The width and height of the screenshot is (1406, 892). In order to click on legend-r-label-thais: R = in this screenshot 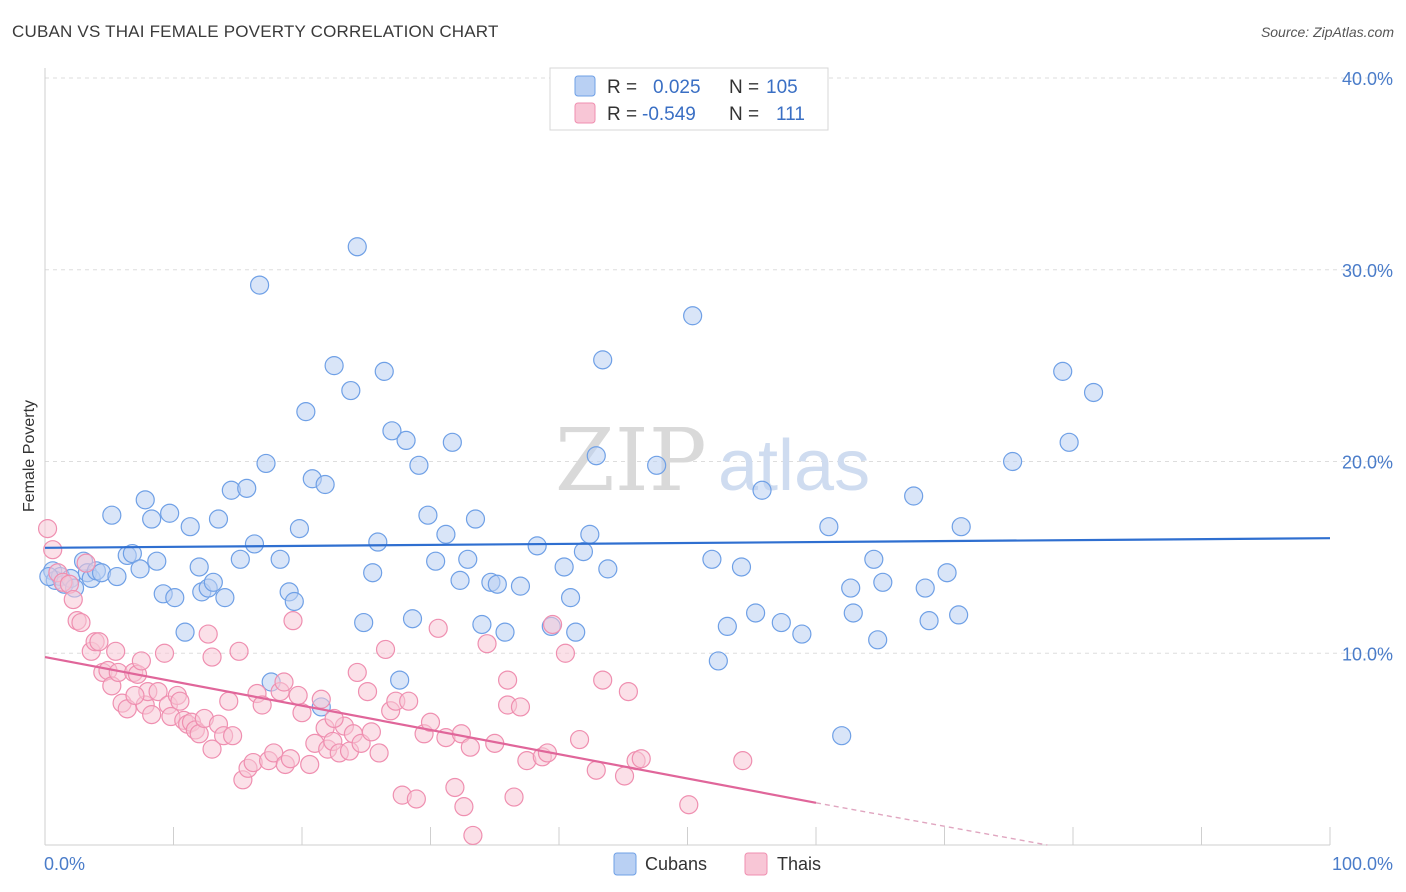, I will do `click(622, 114)`.